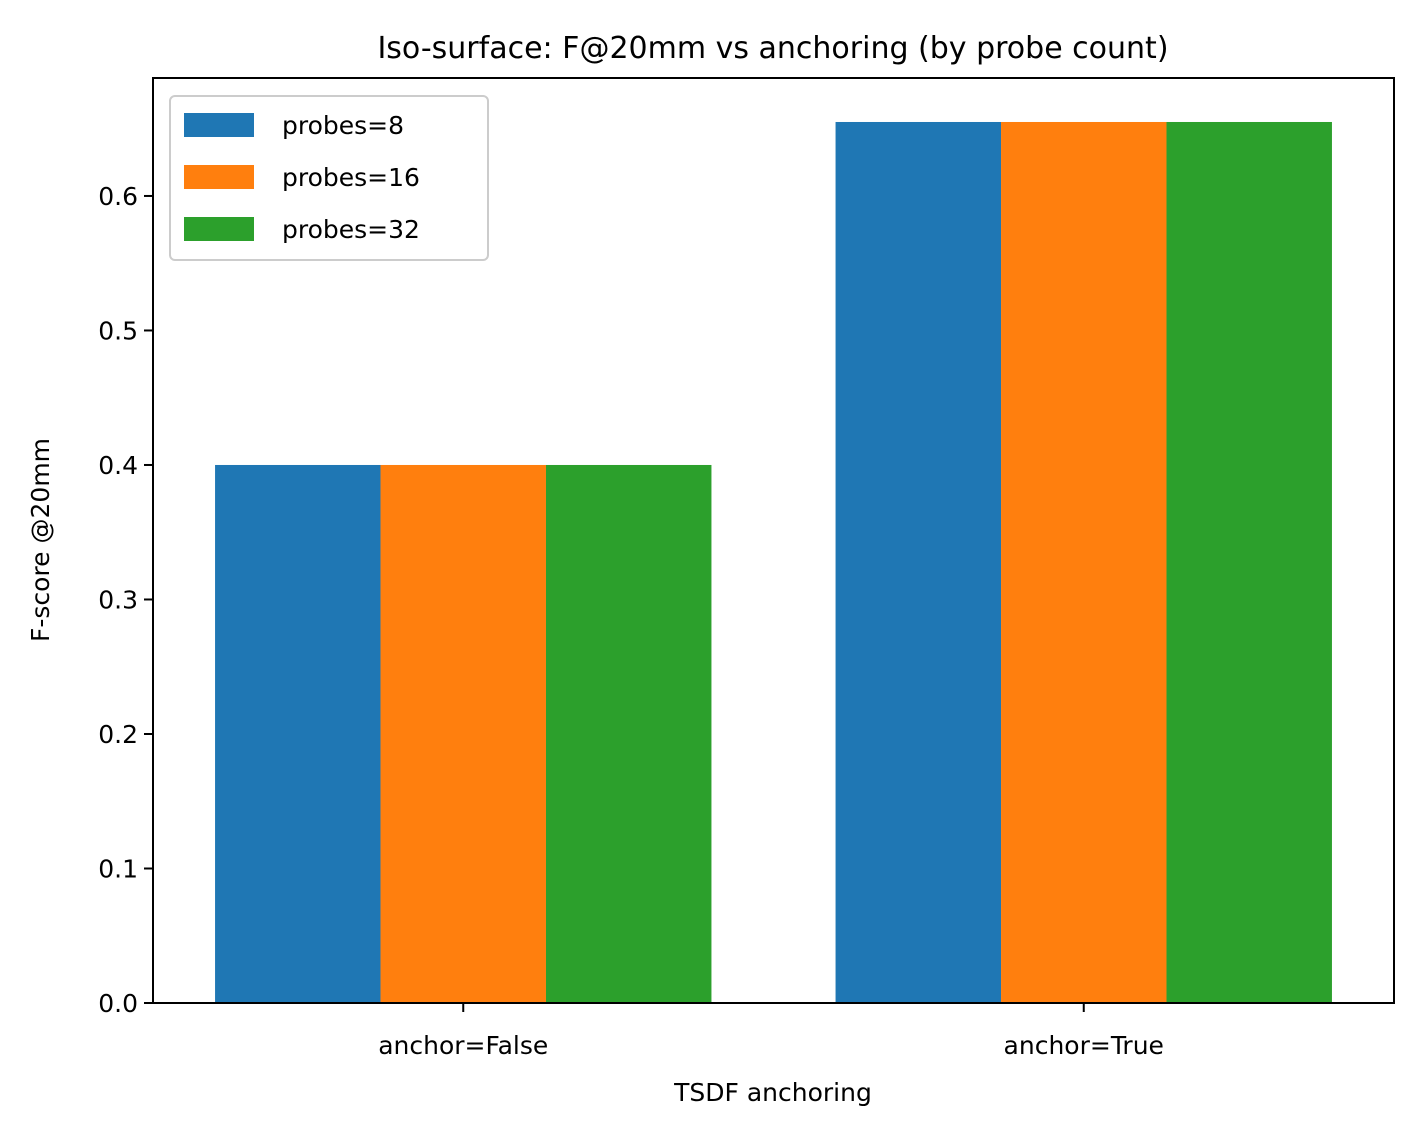  What do you see at coordinates (118, 465) in the screenshot?
I see `y-tick-label: 0.4` at bounding box center [118, 465].